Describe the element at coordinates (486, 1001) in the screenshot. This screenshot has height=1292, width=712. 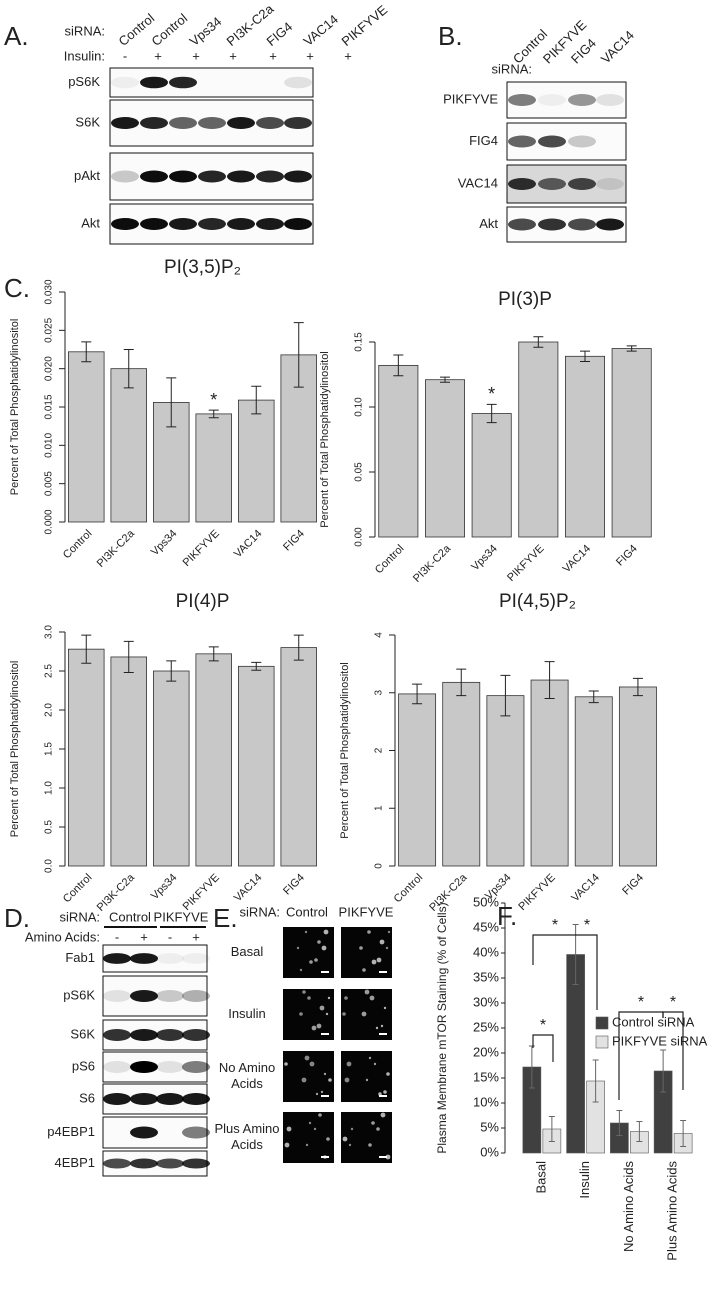
I see `y-tick-label: 30%` at that location.